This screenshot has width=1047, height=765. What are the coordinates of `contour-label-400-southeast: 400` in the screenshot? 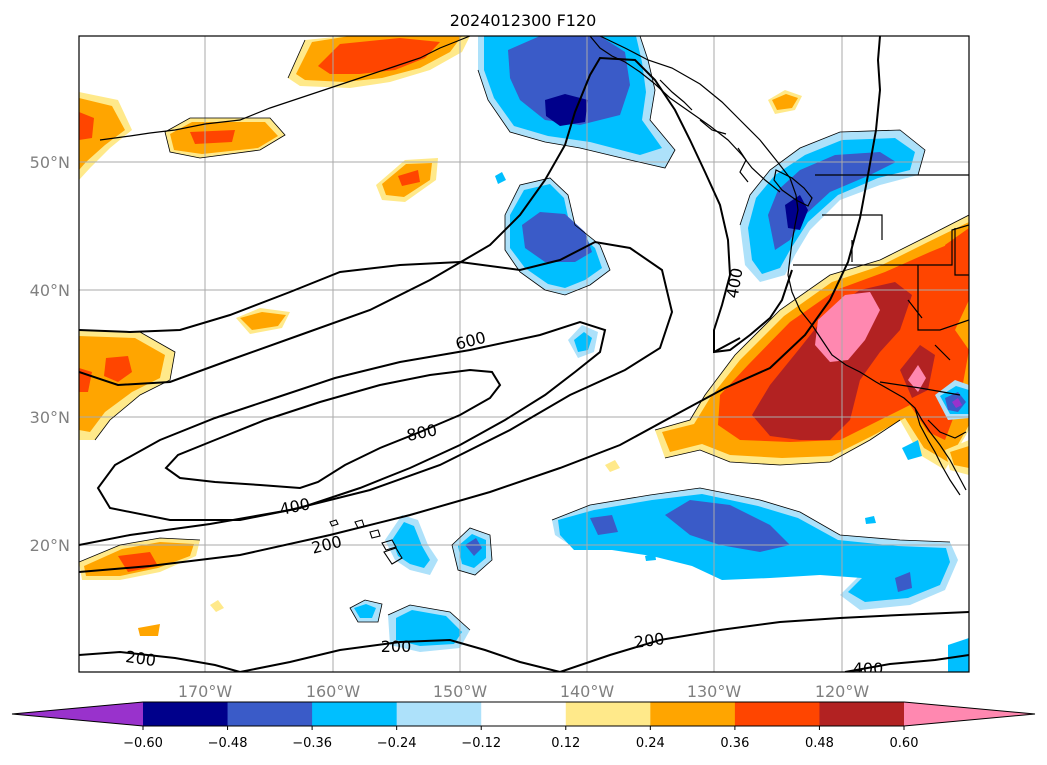 It's located at (868, 668).